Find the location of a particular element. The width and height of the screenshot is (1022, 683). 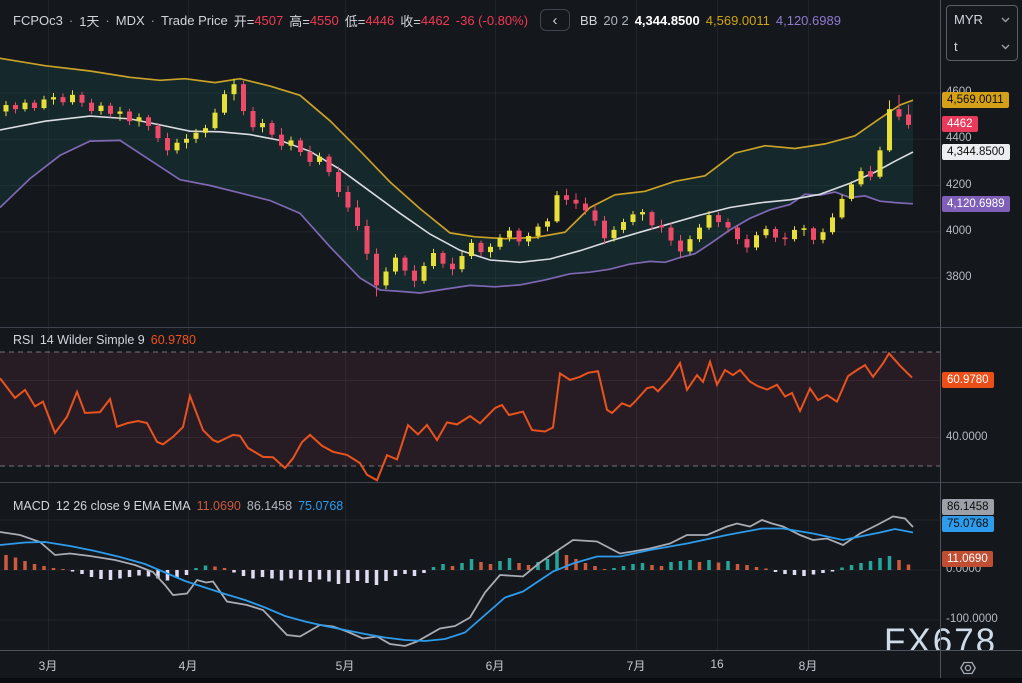

open-label: 开= is located at coordinates (244, 21).